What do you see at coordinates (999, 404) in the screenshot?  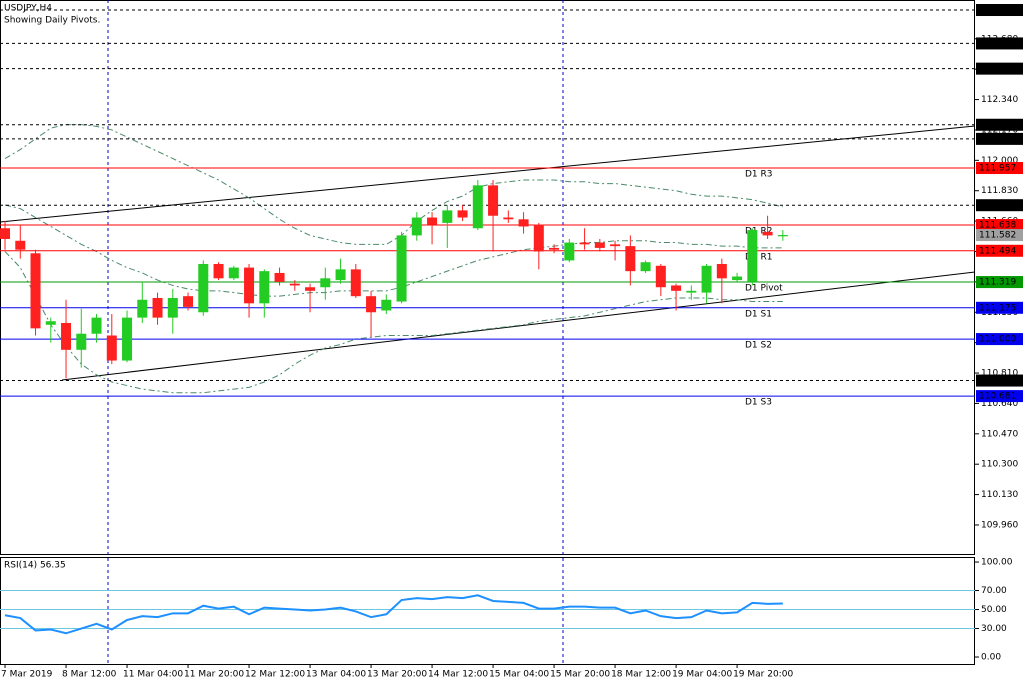 I see `y-tick-label: 110.640` at bounding box center [999, 404].